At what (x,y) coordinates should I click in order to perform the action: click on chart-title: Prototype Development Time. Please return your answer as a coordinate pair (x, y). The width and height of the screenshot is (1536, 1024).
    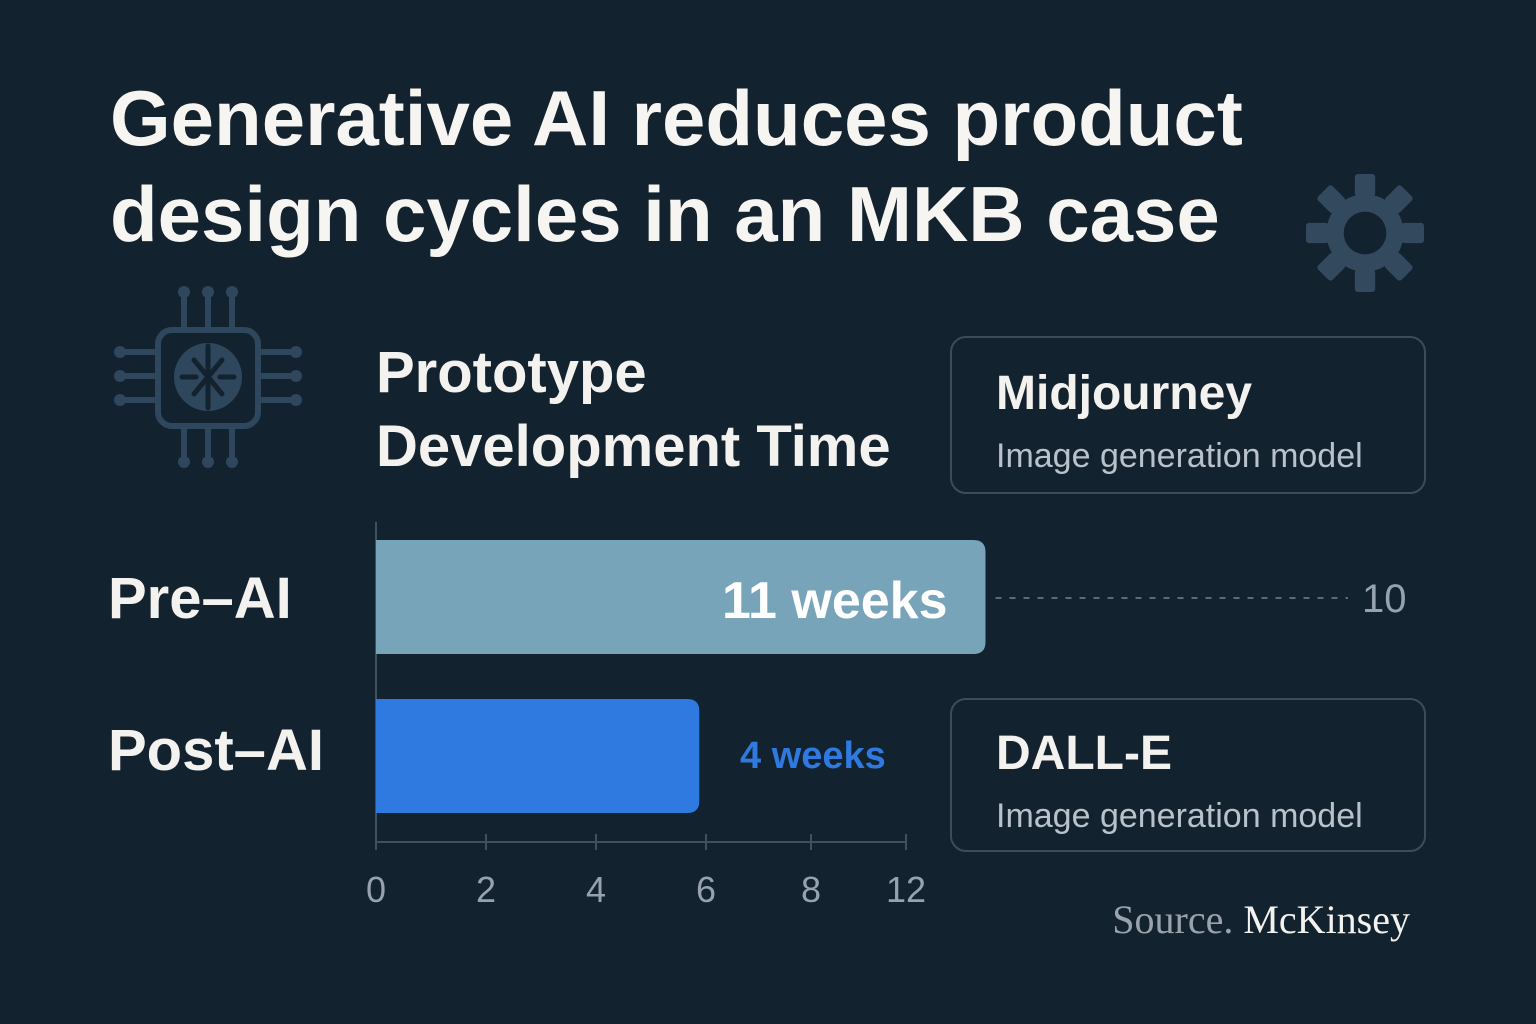
    Looking at the image, I should click on (633, 410).